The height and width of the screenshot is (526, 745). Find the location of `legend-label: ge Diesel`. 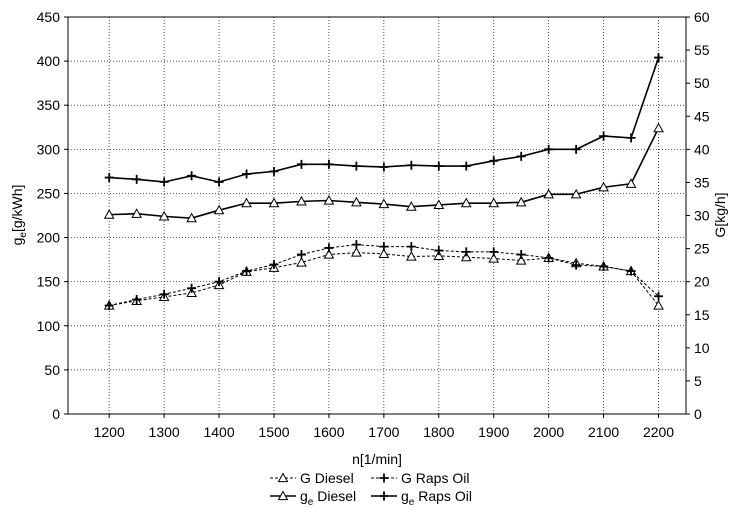

legend-label: ge Diesel is located at coordinates (328, 498).